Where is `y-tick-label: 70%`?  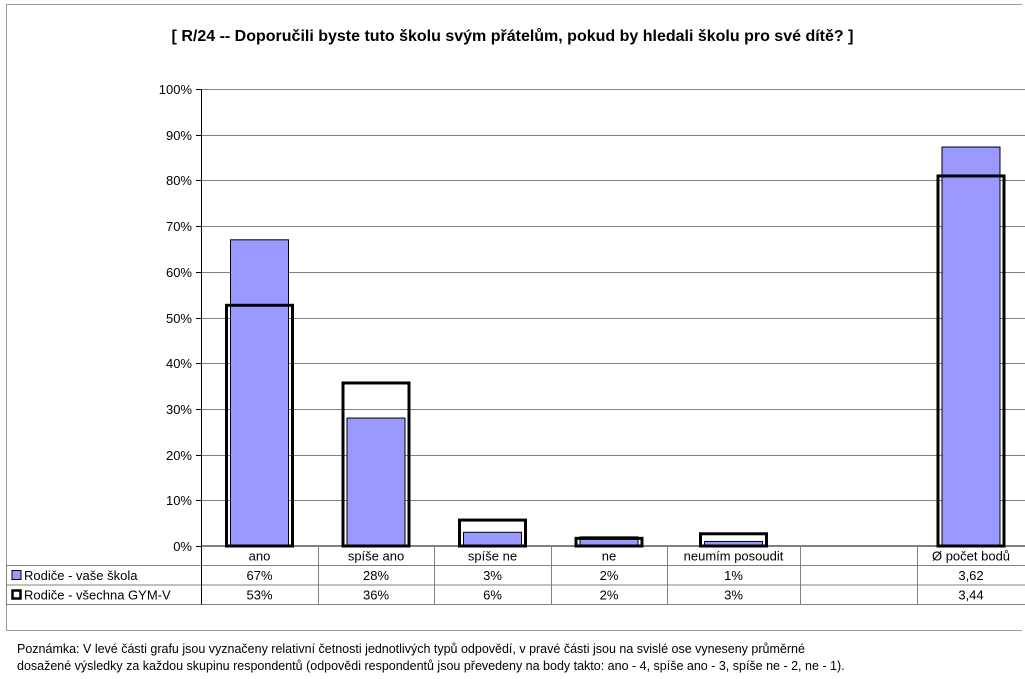 y-tick-label: 70% is located at coordinates (179, 226).